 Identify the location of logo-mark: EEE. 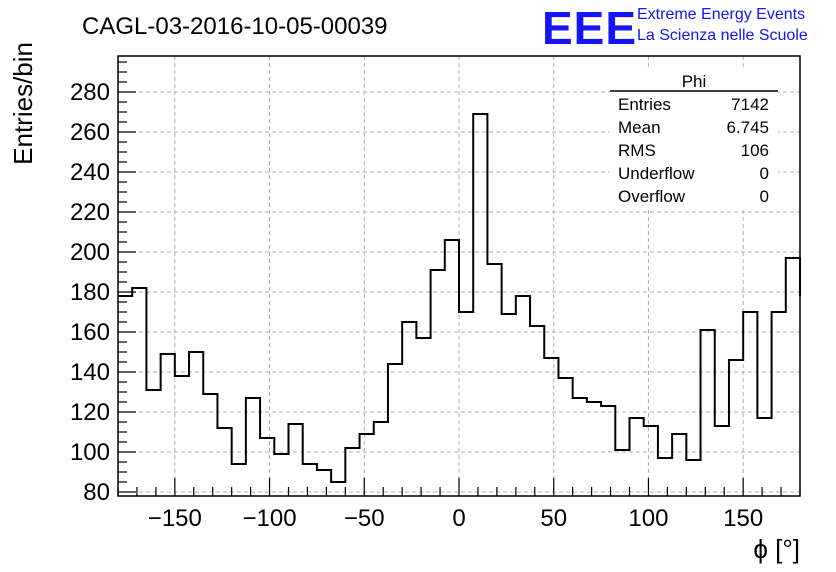
(589, 28).